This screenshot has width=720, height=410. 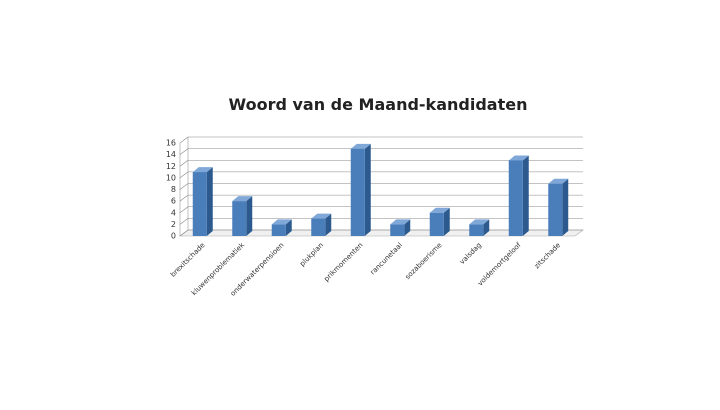 What do you see at coordinates (171, 166) in the screenshot?
I see `y-tick-label: 12` at bounding box center [171, 166].